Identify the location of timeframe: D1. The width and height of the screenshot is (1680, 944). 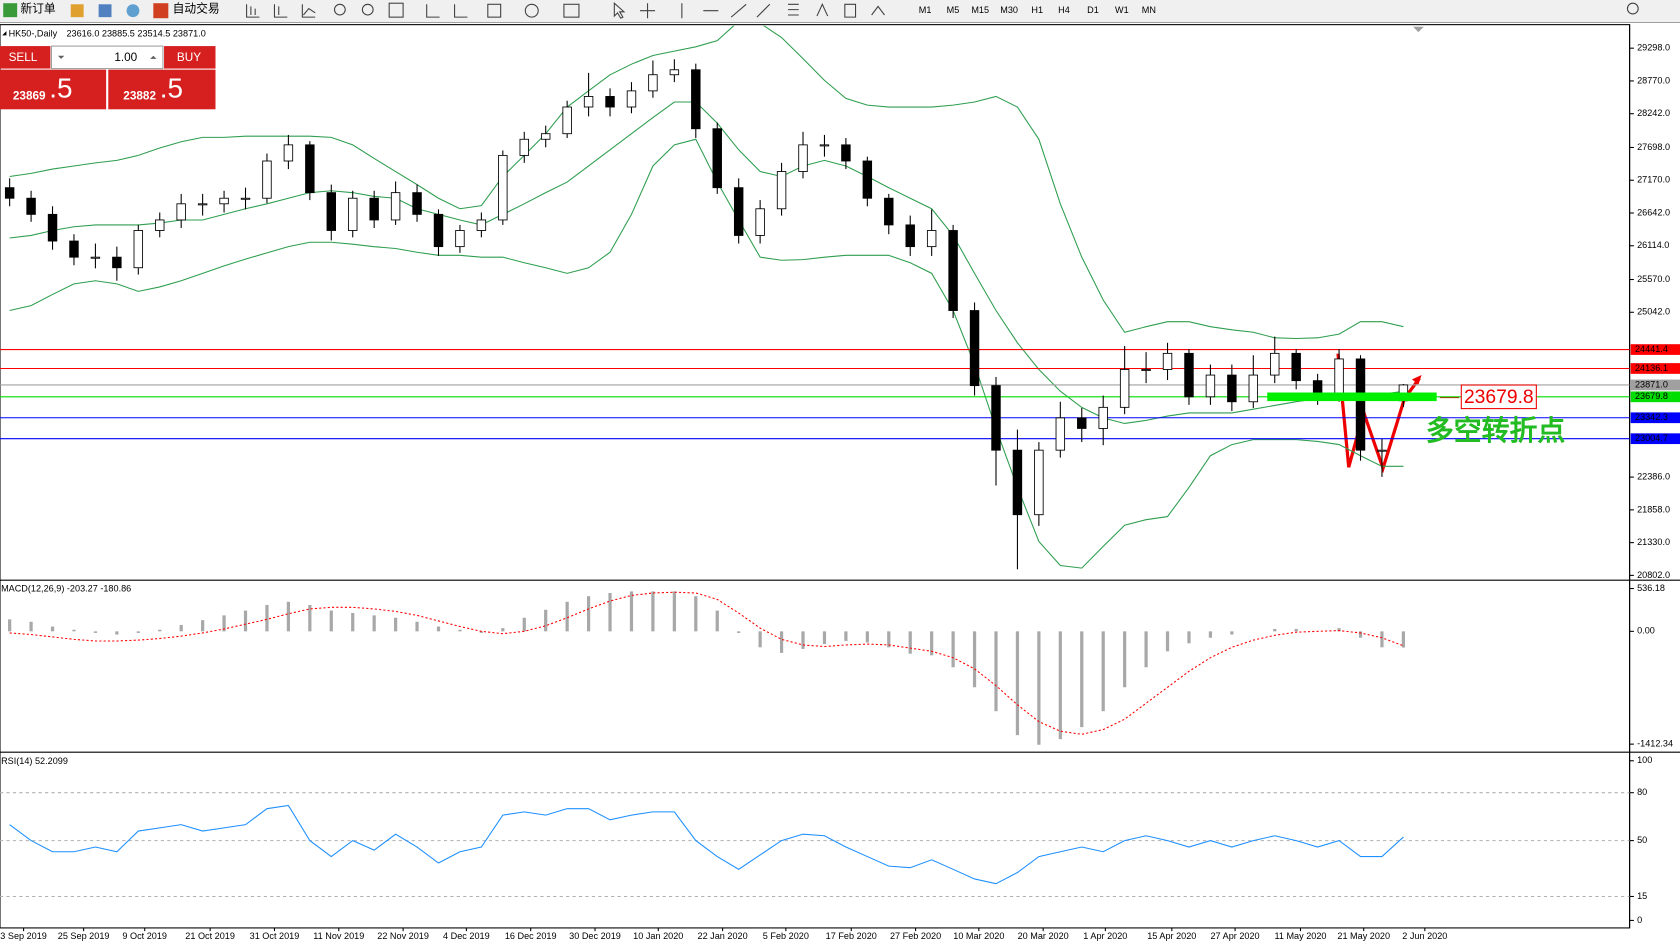
(1093, 10).